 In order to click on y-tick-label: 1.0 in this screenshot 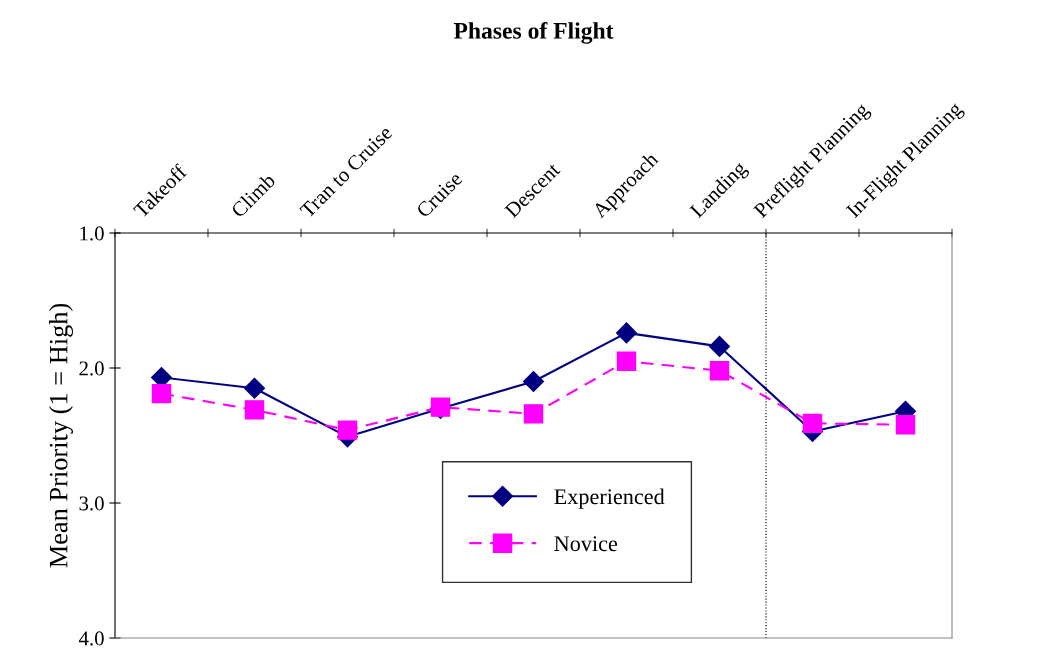, I will do `click(92, 233)`.